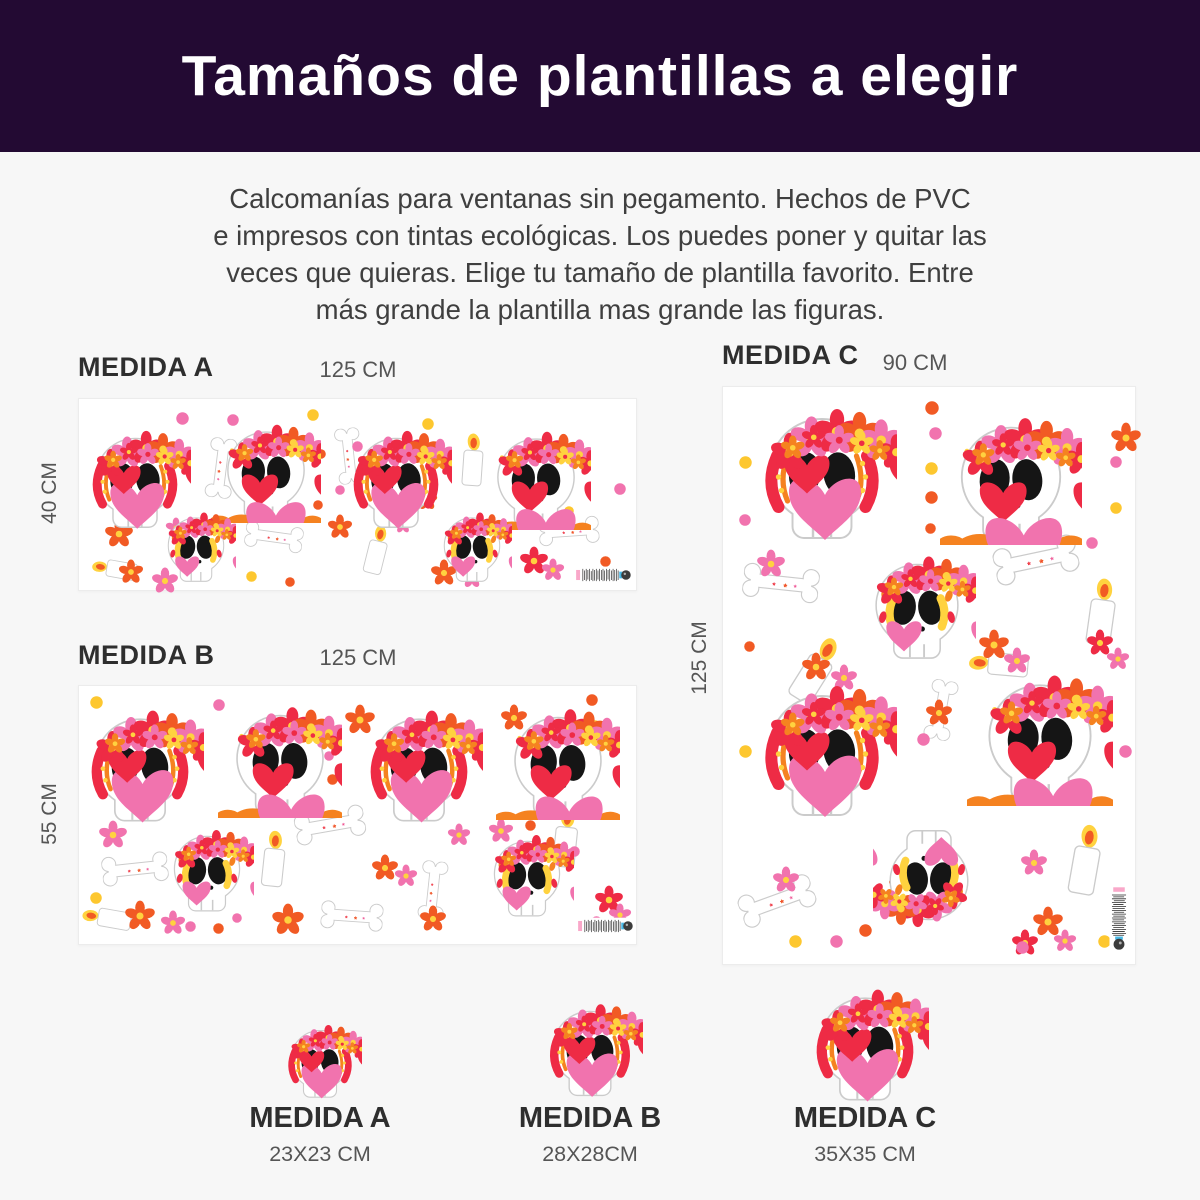  Describe the element at coordinates (357, 494) in the screenshot. I see `sticker-sheet-a` at that location.